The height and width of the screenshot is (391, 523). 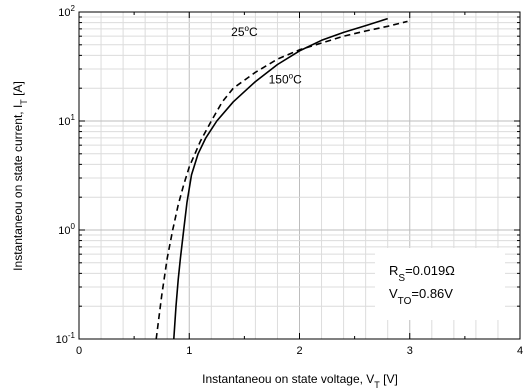 What do you see at coordinates (79, 351) in the screenshot?
I see `x-tick-label: 0` at bounding box center [79, 351].